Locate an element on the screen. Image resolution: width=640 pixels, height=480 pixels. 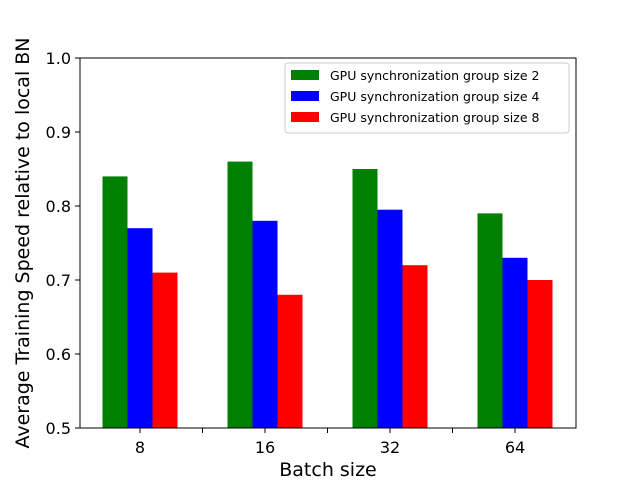
y-tick-label: 0.7 is located at coordinates (58, 280).